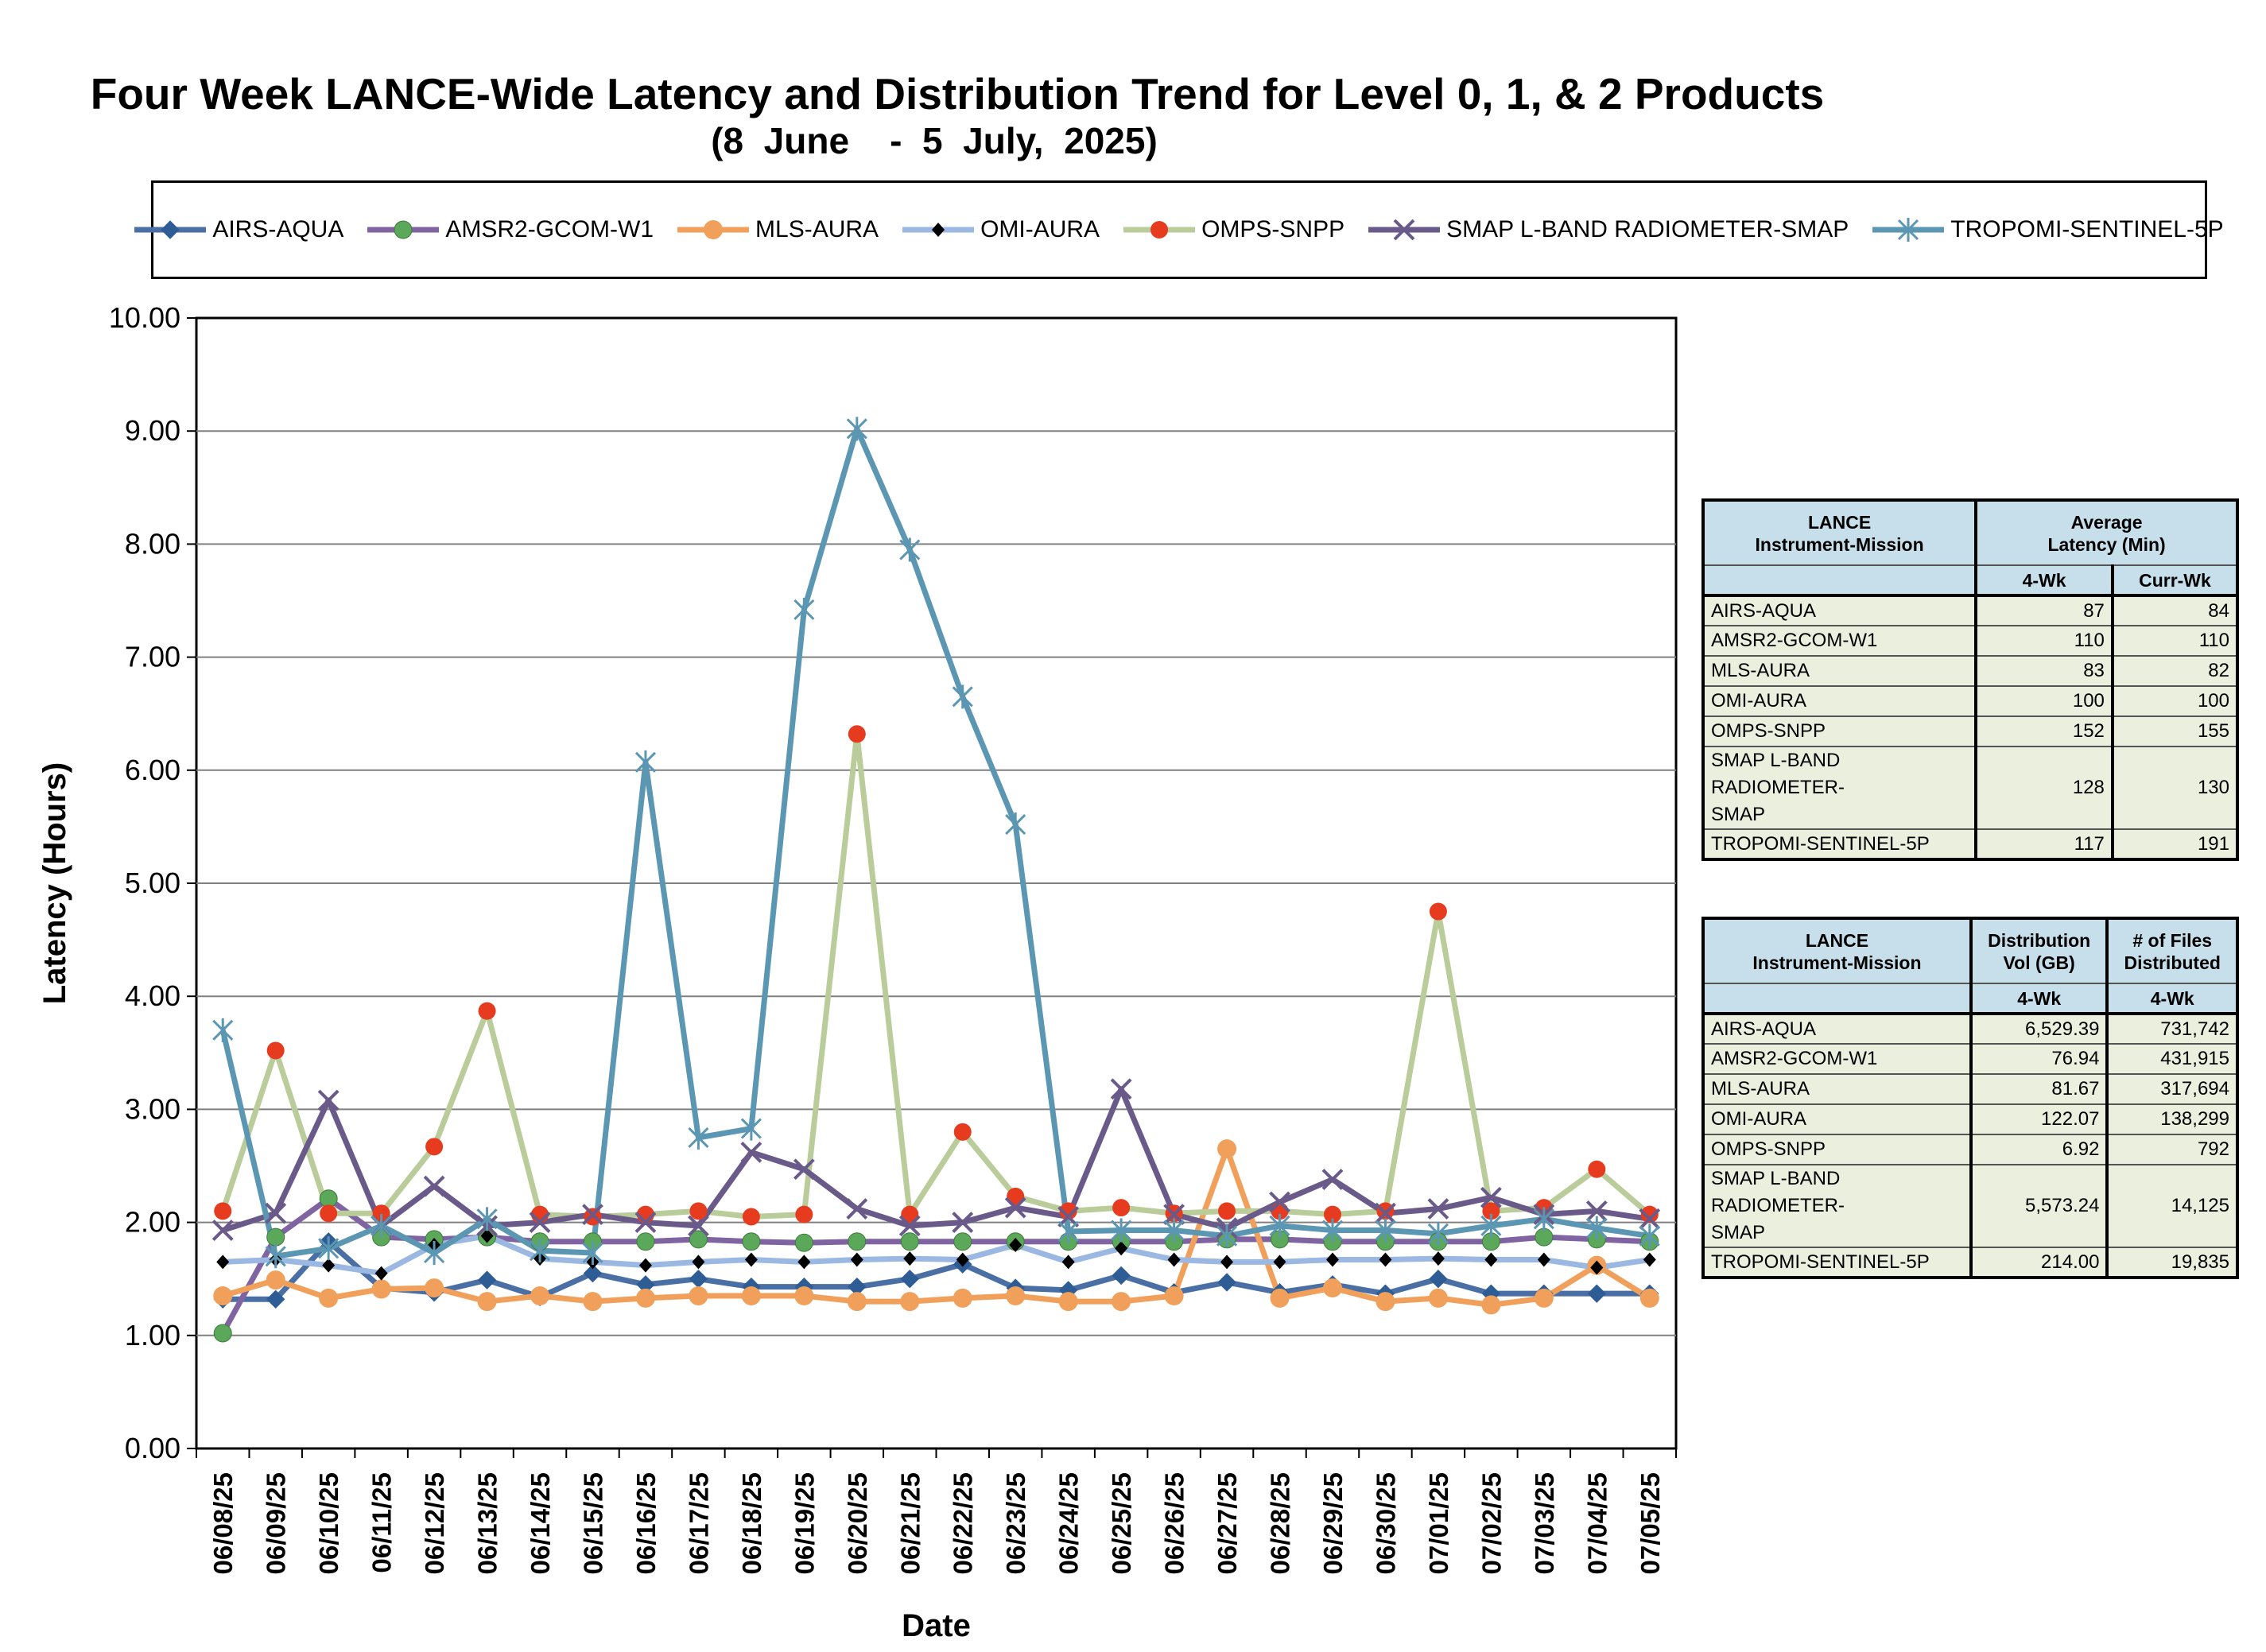 The height and width of the screenshot is (1652, 2266). I want to click on lat-cell-instrument: OMPS-SNPP, so click(1839, 731).